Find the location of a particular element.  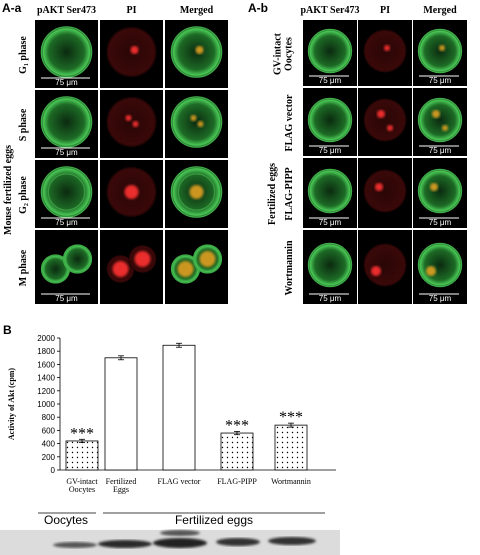

y-tick-label: 800 is located at coordinates (49, 417).